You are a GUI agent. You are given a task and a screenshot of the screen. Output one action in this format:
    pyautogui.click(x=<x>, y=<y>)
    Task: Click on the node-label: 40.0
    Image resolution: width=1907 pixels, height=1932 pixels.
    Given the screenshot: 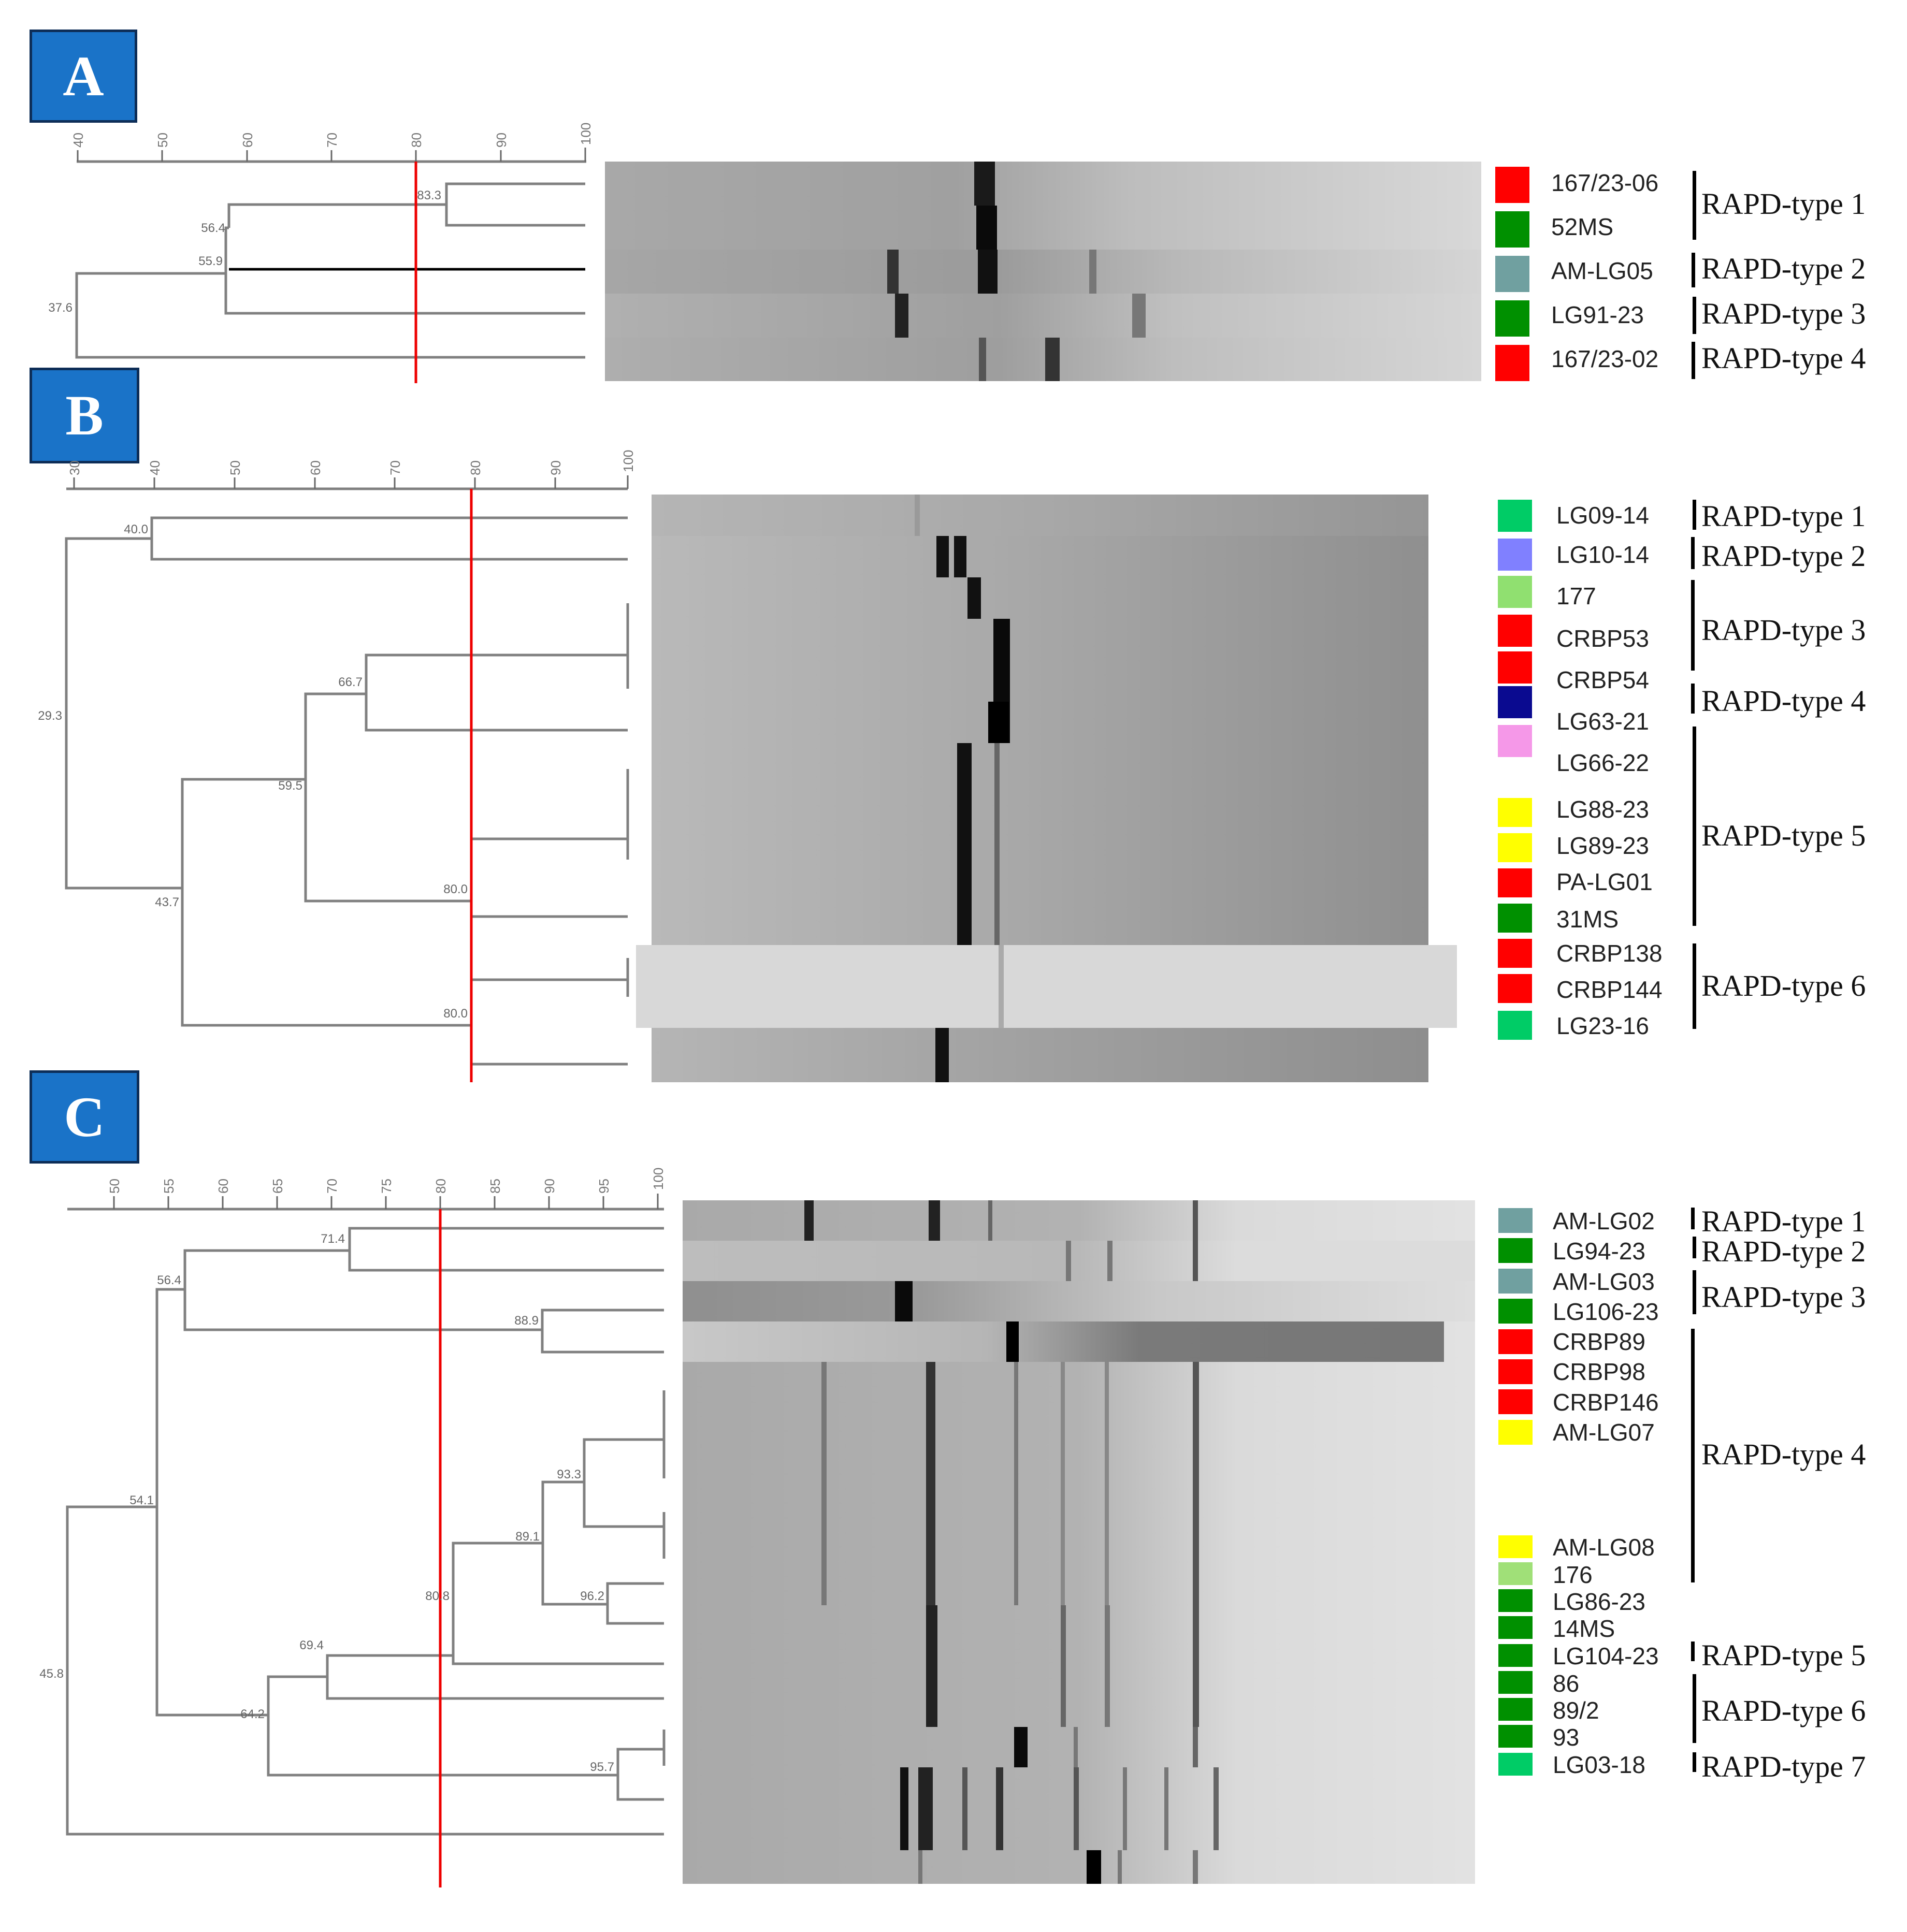 What is the action you would take?
    pyautogui.click(x=136, y=529)
    